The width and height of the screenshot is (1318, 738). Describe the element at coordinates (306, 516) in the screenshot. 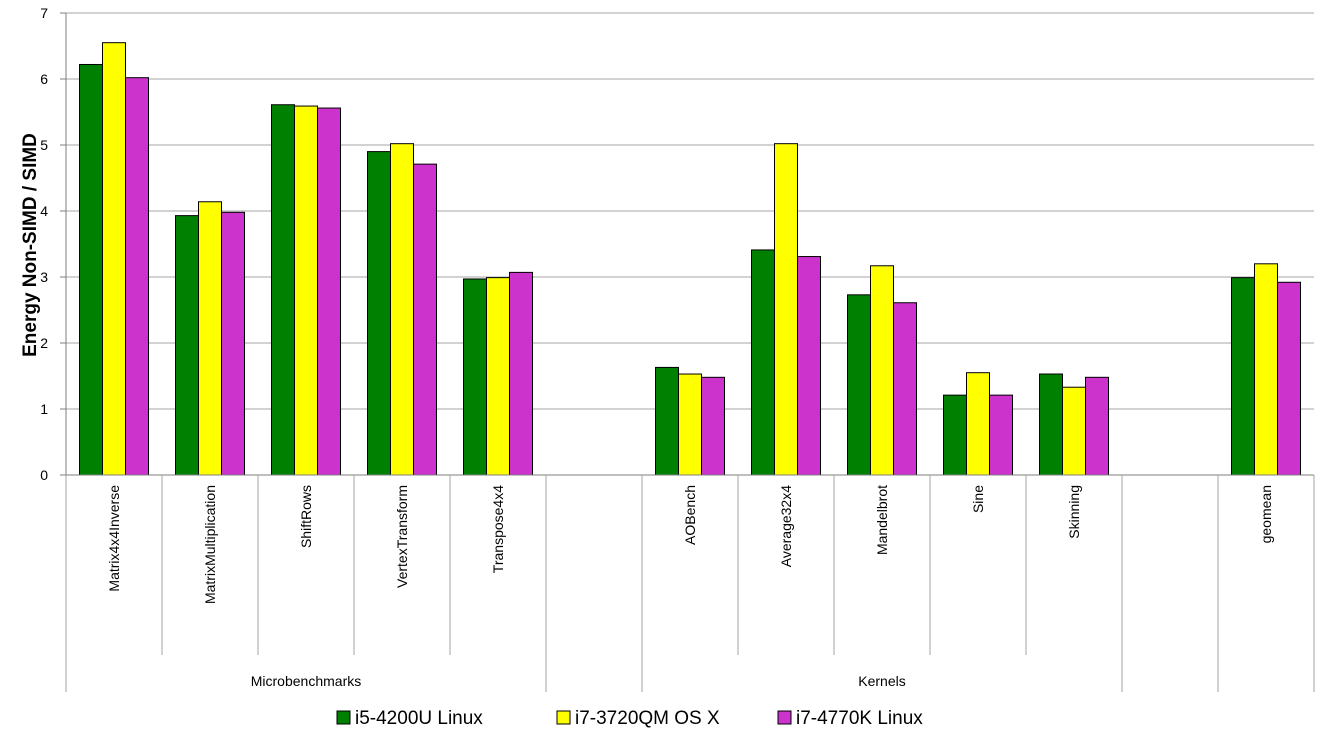

I see `category-label: ShiftRows` at that location.